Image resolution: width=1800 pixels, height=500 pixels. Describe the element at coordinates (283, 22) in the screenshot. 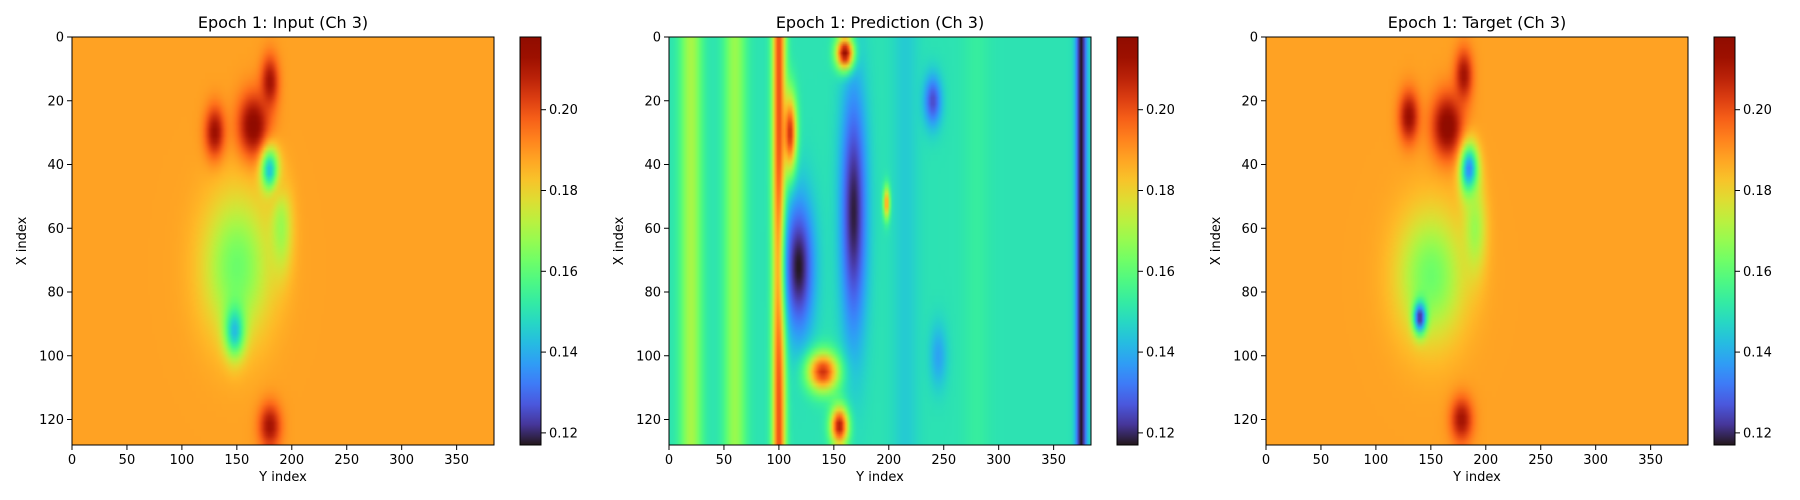

I see `chart-title: Epoch 1: Input (Ch 3)` at that location.